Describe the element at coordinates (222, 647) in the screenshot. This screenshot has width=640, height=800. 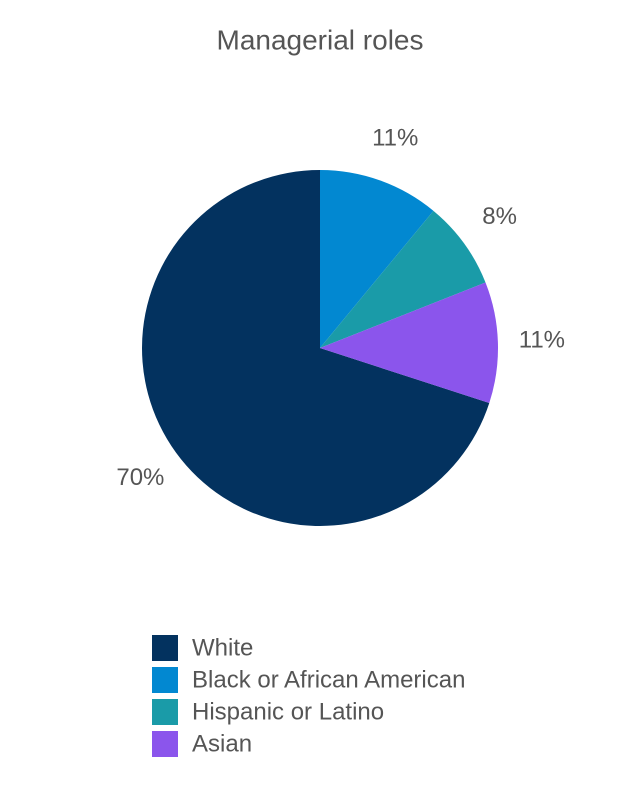
I see `legend-label: White` at that location.